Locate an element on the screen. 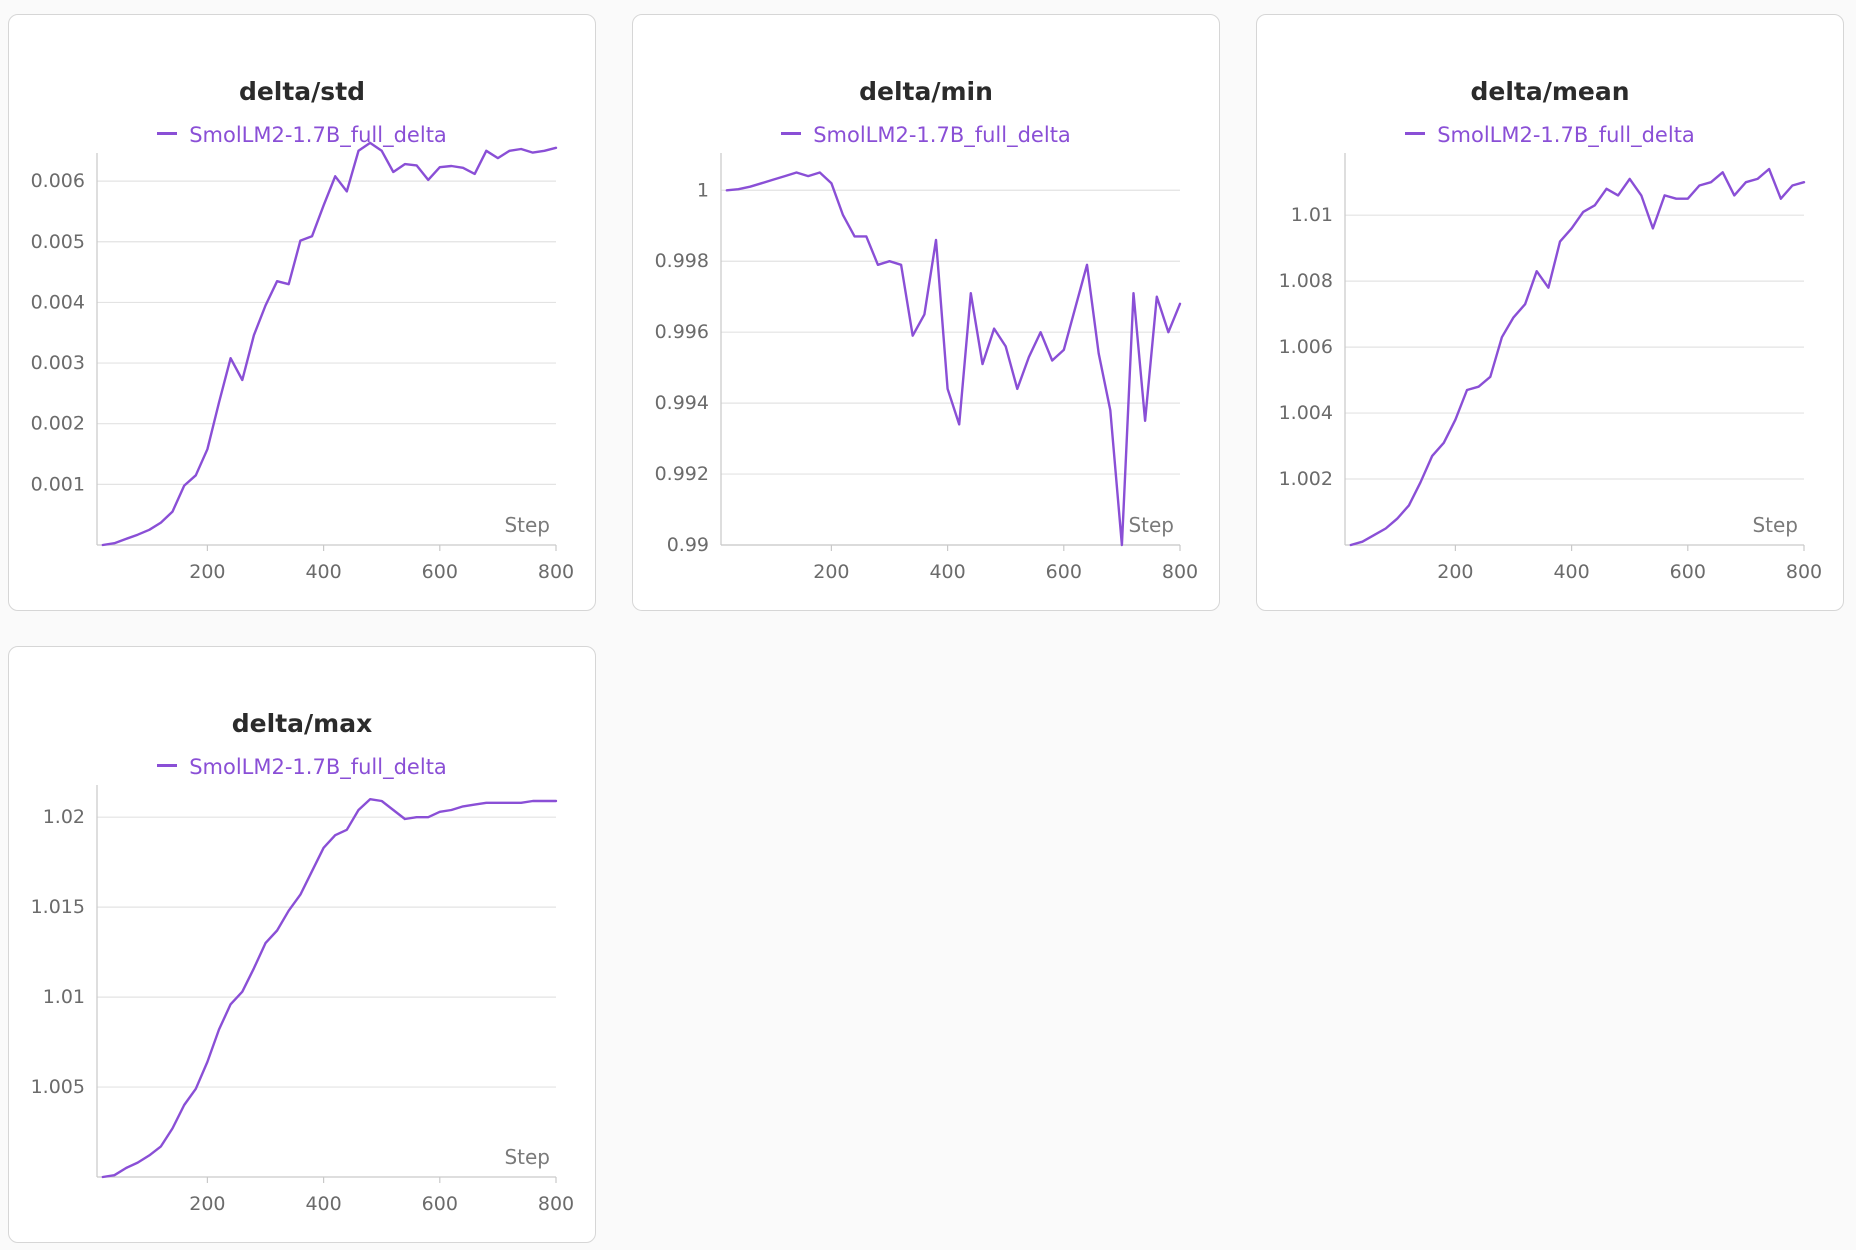 This screenshot has width=1856, height=1250. chart-title: delta/std is located at coordinates (302, 91).